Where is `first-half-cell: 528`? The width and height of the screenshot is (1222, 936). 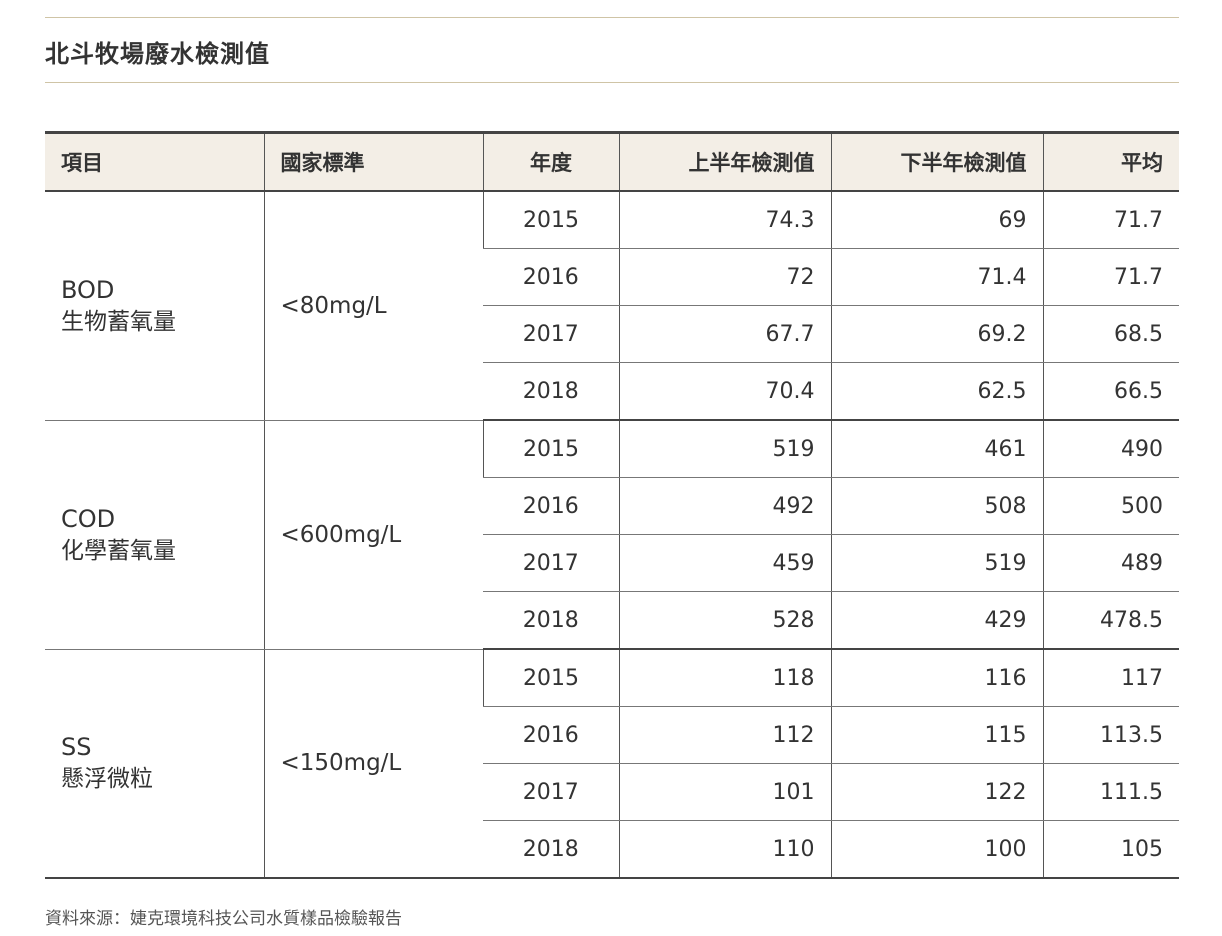
first-half-cell: 528 is located at coordinates (724, 620).